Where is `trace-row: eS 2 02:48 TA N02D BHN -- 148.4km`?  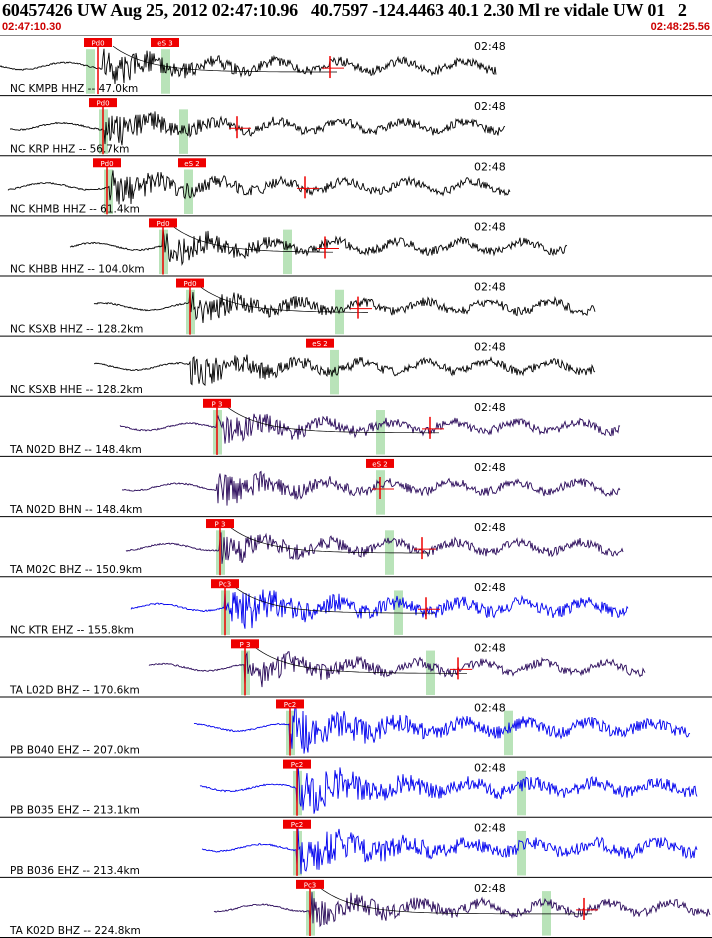
trace-row: eS 2 02:48 TA N02D BHN -- 148.4km is located at coordinates (356, 488).